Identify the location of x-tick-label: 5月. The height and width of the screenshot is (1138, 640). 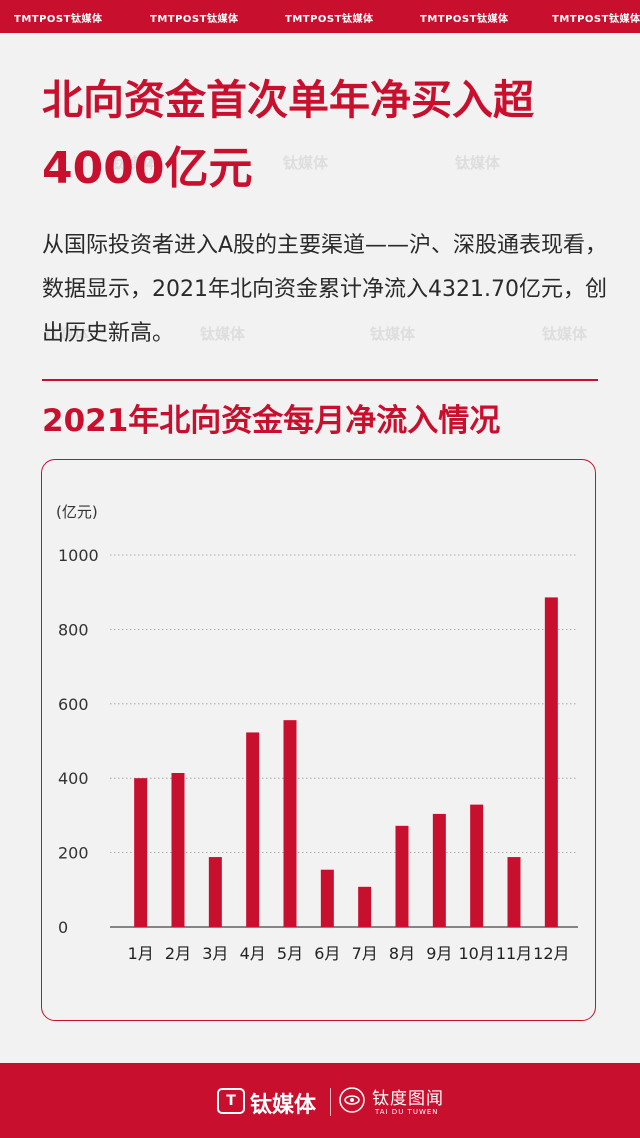
(290, 953).